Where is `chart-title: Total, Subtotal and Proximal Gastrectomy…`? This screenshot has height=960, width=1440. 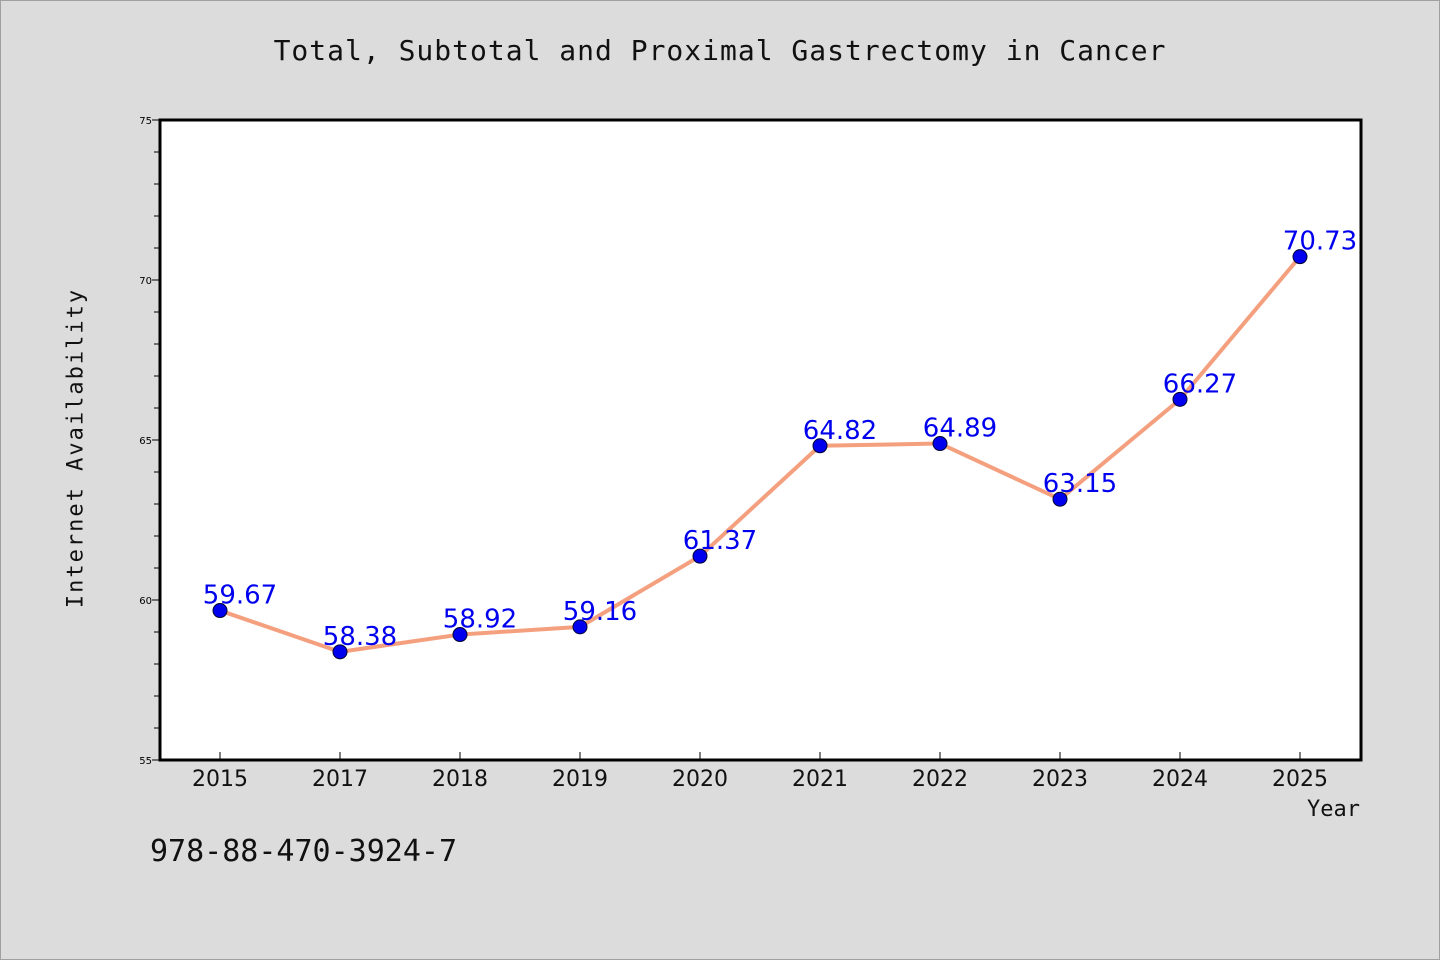 chart-title: Total, Subtotal and Proximal Gastrectomy… is located at coordinates (720, 50).